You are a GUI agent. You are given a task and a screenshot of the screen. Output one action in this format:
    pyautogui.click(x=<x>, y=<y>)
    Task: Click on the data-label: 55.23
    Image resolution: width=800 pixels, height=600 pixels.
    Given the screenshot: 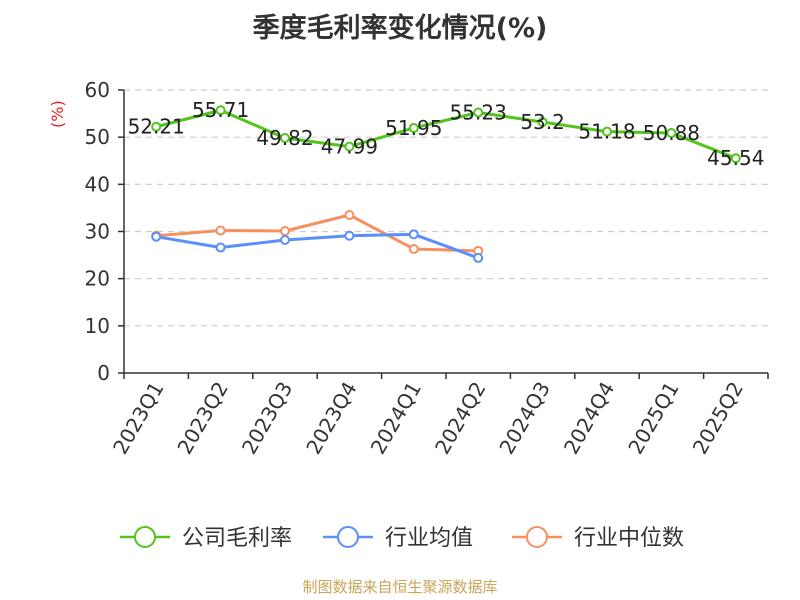 What is the action you would take?
    pyautogui.click(x=478, y=112)
    